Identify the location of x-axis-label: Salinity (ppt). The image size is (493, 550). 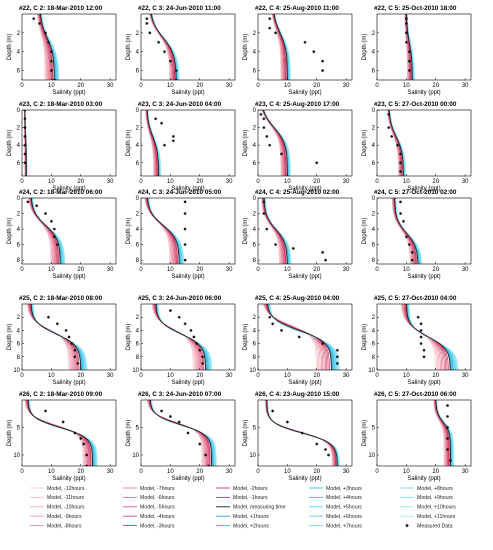
(423, 93).